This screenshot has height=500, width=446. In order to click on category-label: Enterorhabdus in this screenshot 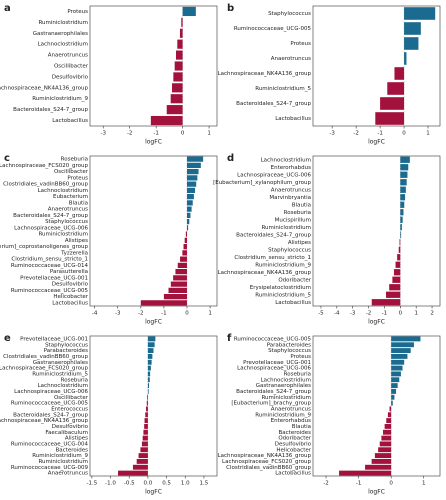, I will do `click(291, 168)`.